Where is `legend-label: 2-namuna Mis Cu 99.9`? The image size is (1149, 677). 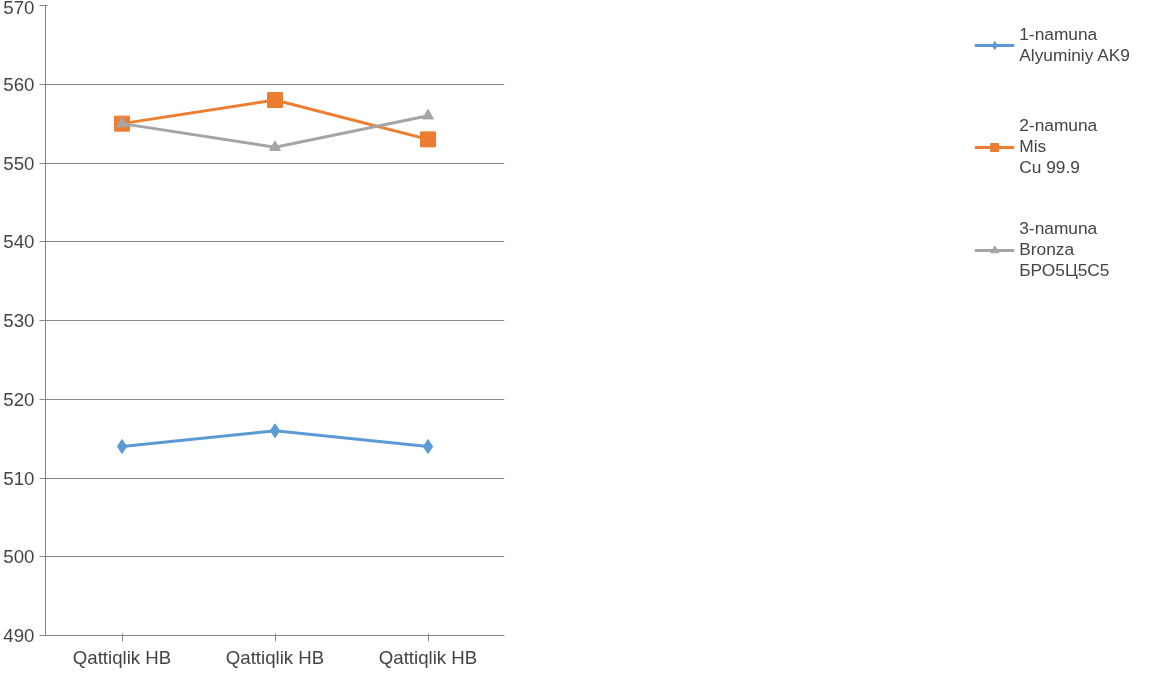 legend-label: 2-namuna Mis Cu 99.9 is located at coordinates (1058, 146).